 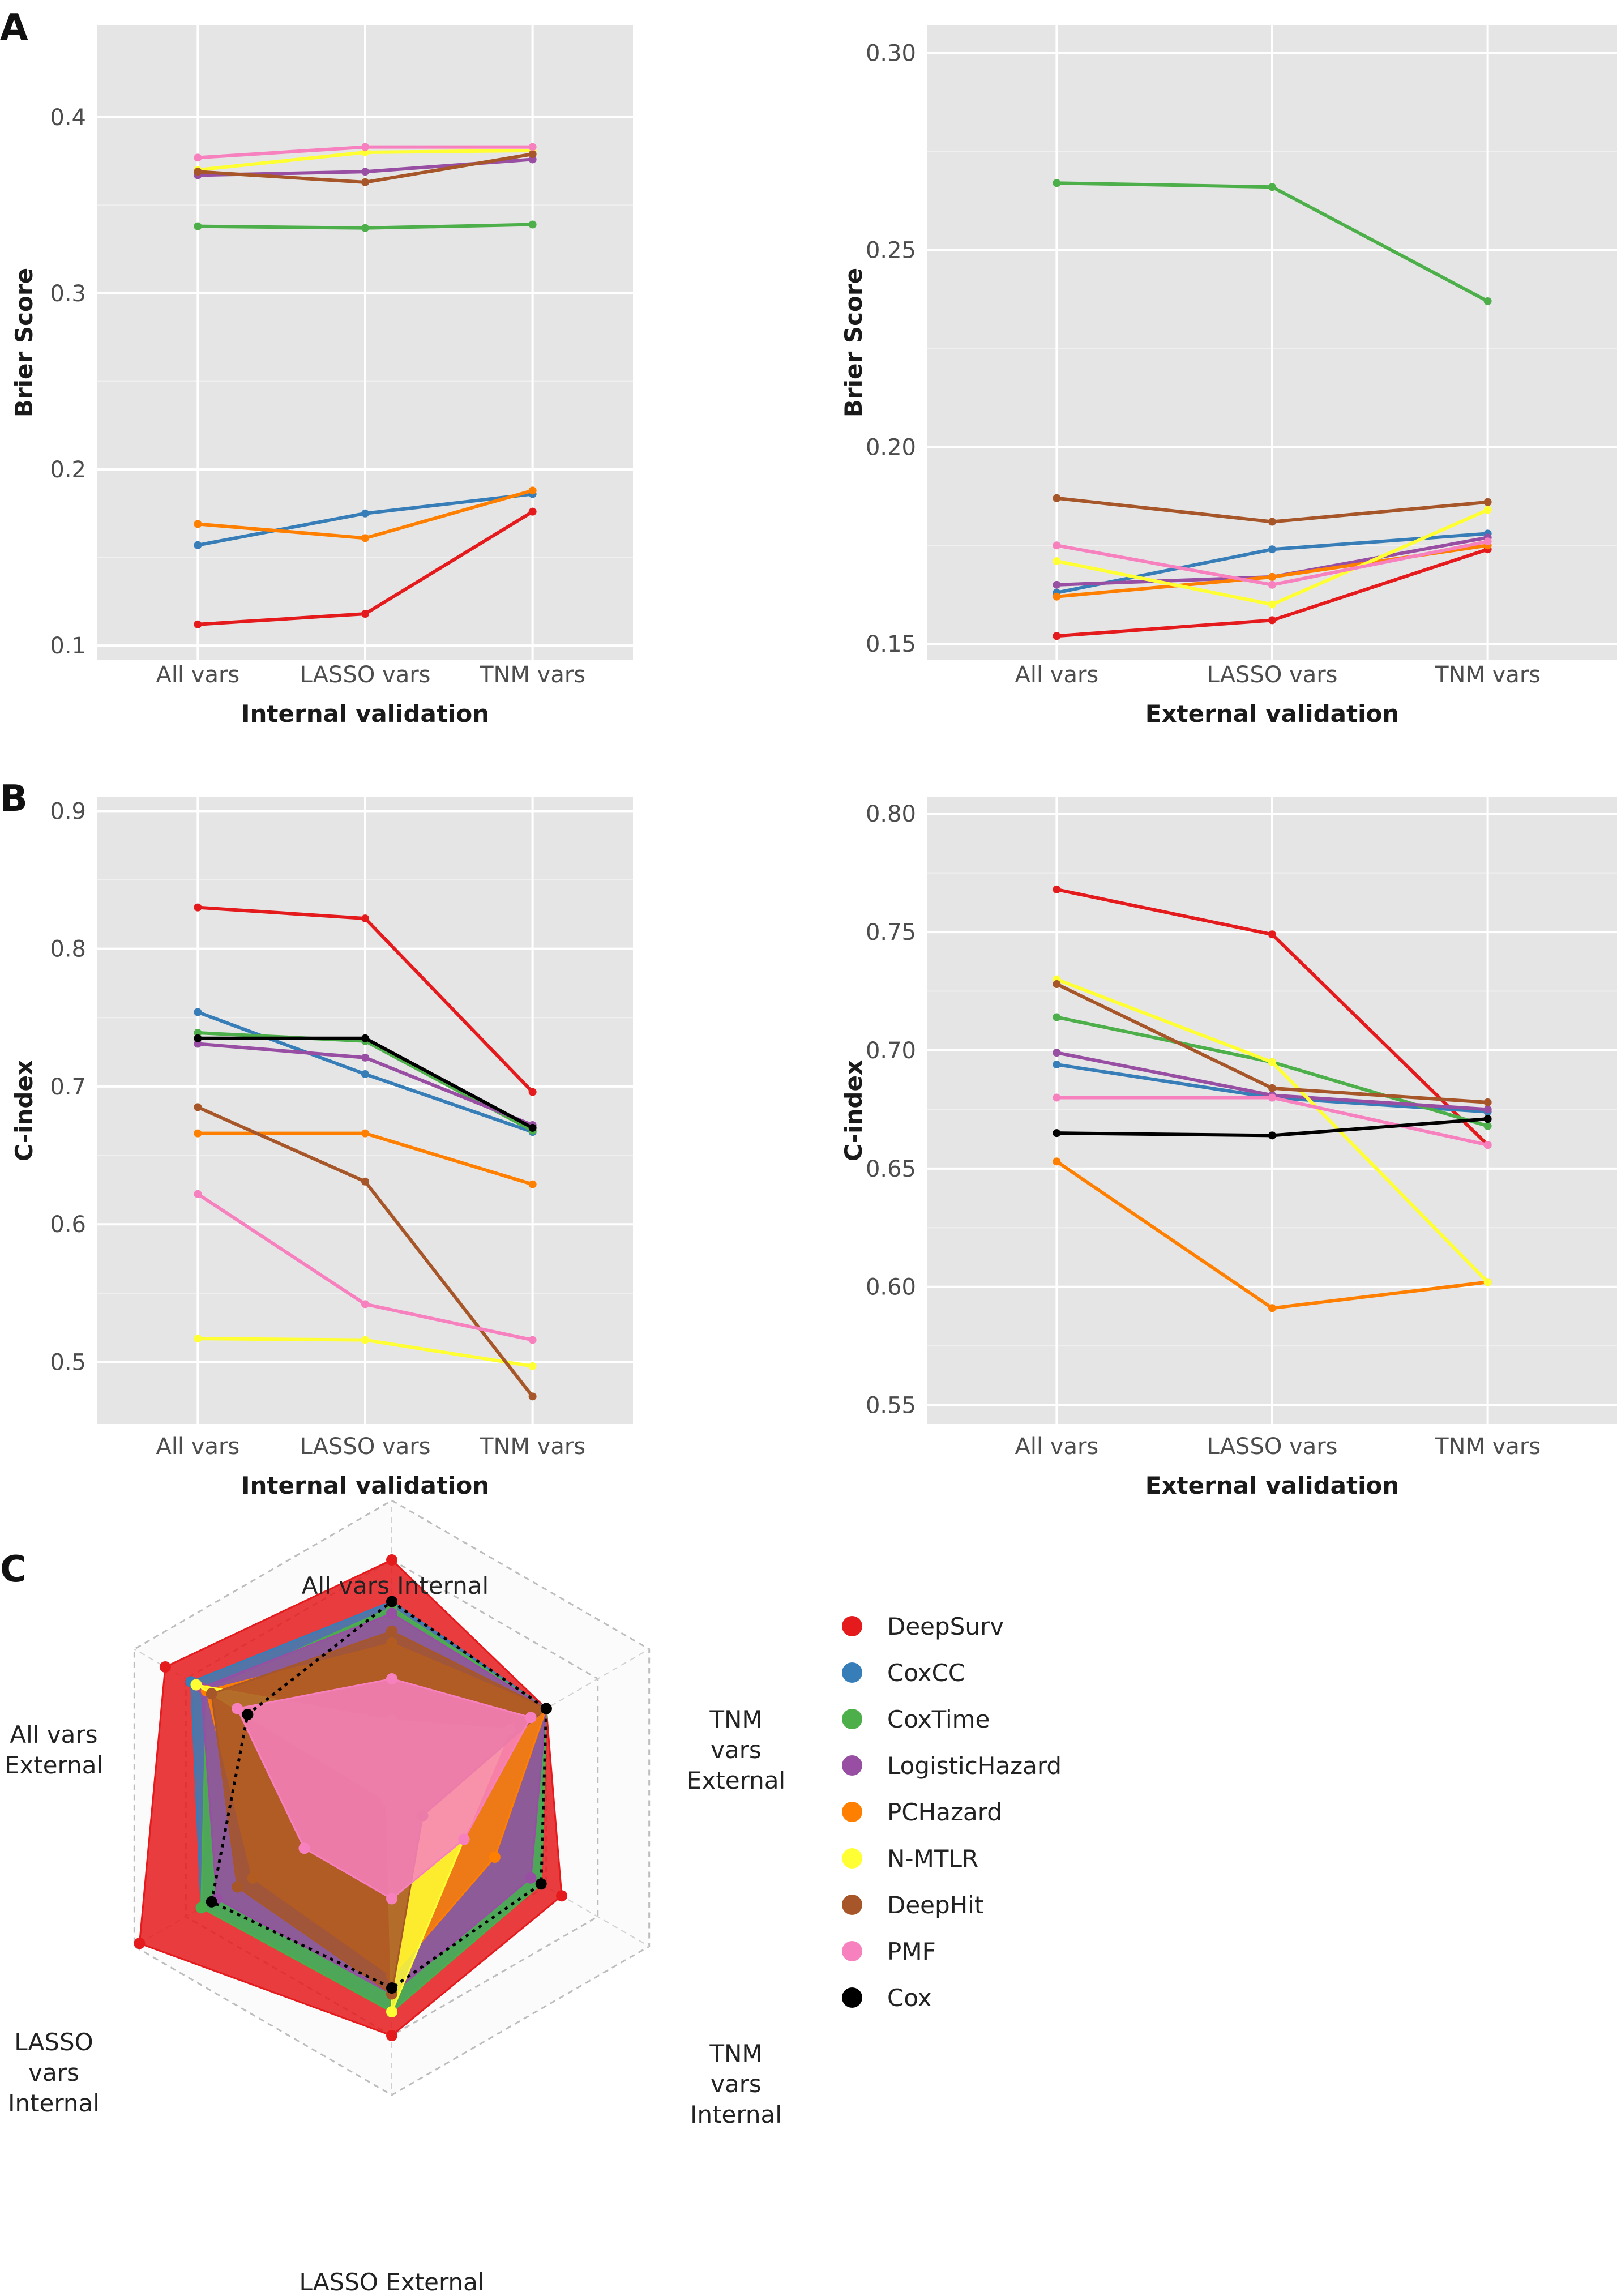 I want to click on x-axis-title: External validation, so click(x=1272, y=1485).